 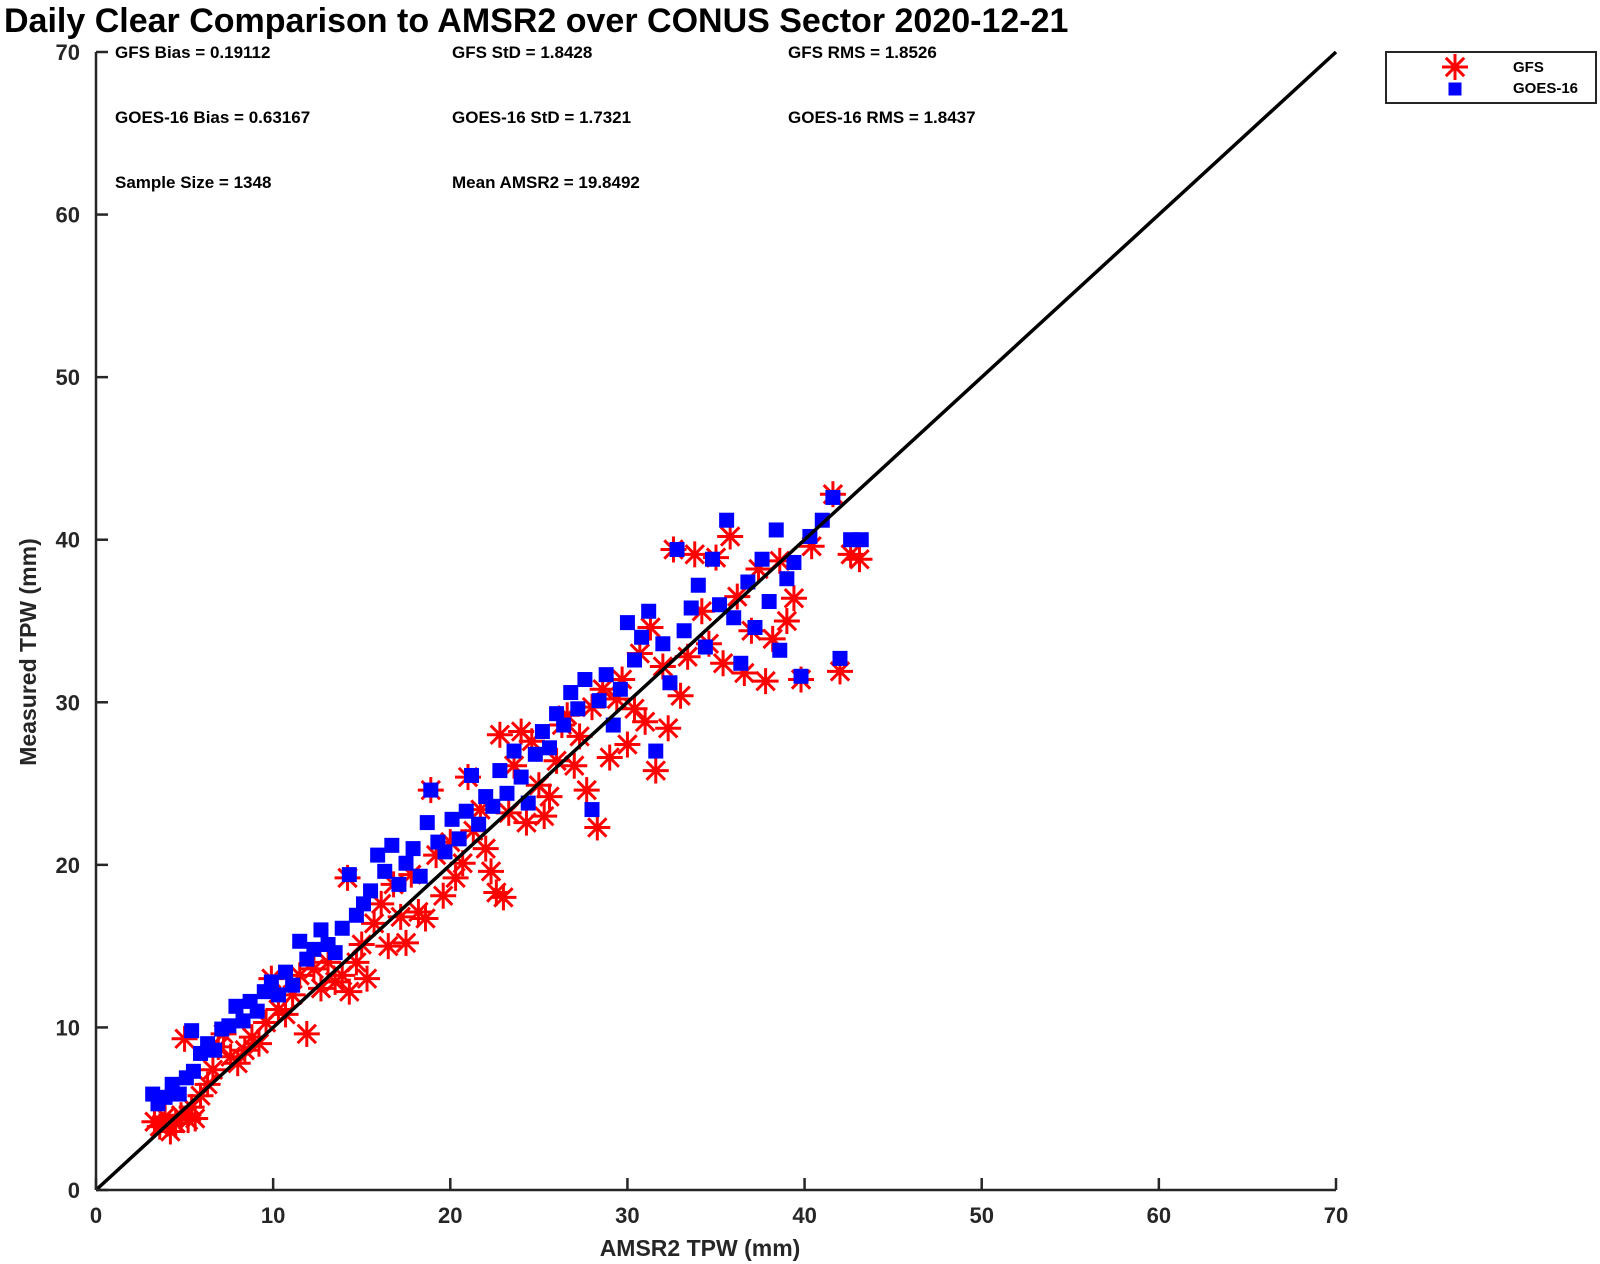 What do you see at coordinates (1336, 1215) in the screenshot?
I see `x-tick-label: 70` at bounding box center [1336, 1215].